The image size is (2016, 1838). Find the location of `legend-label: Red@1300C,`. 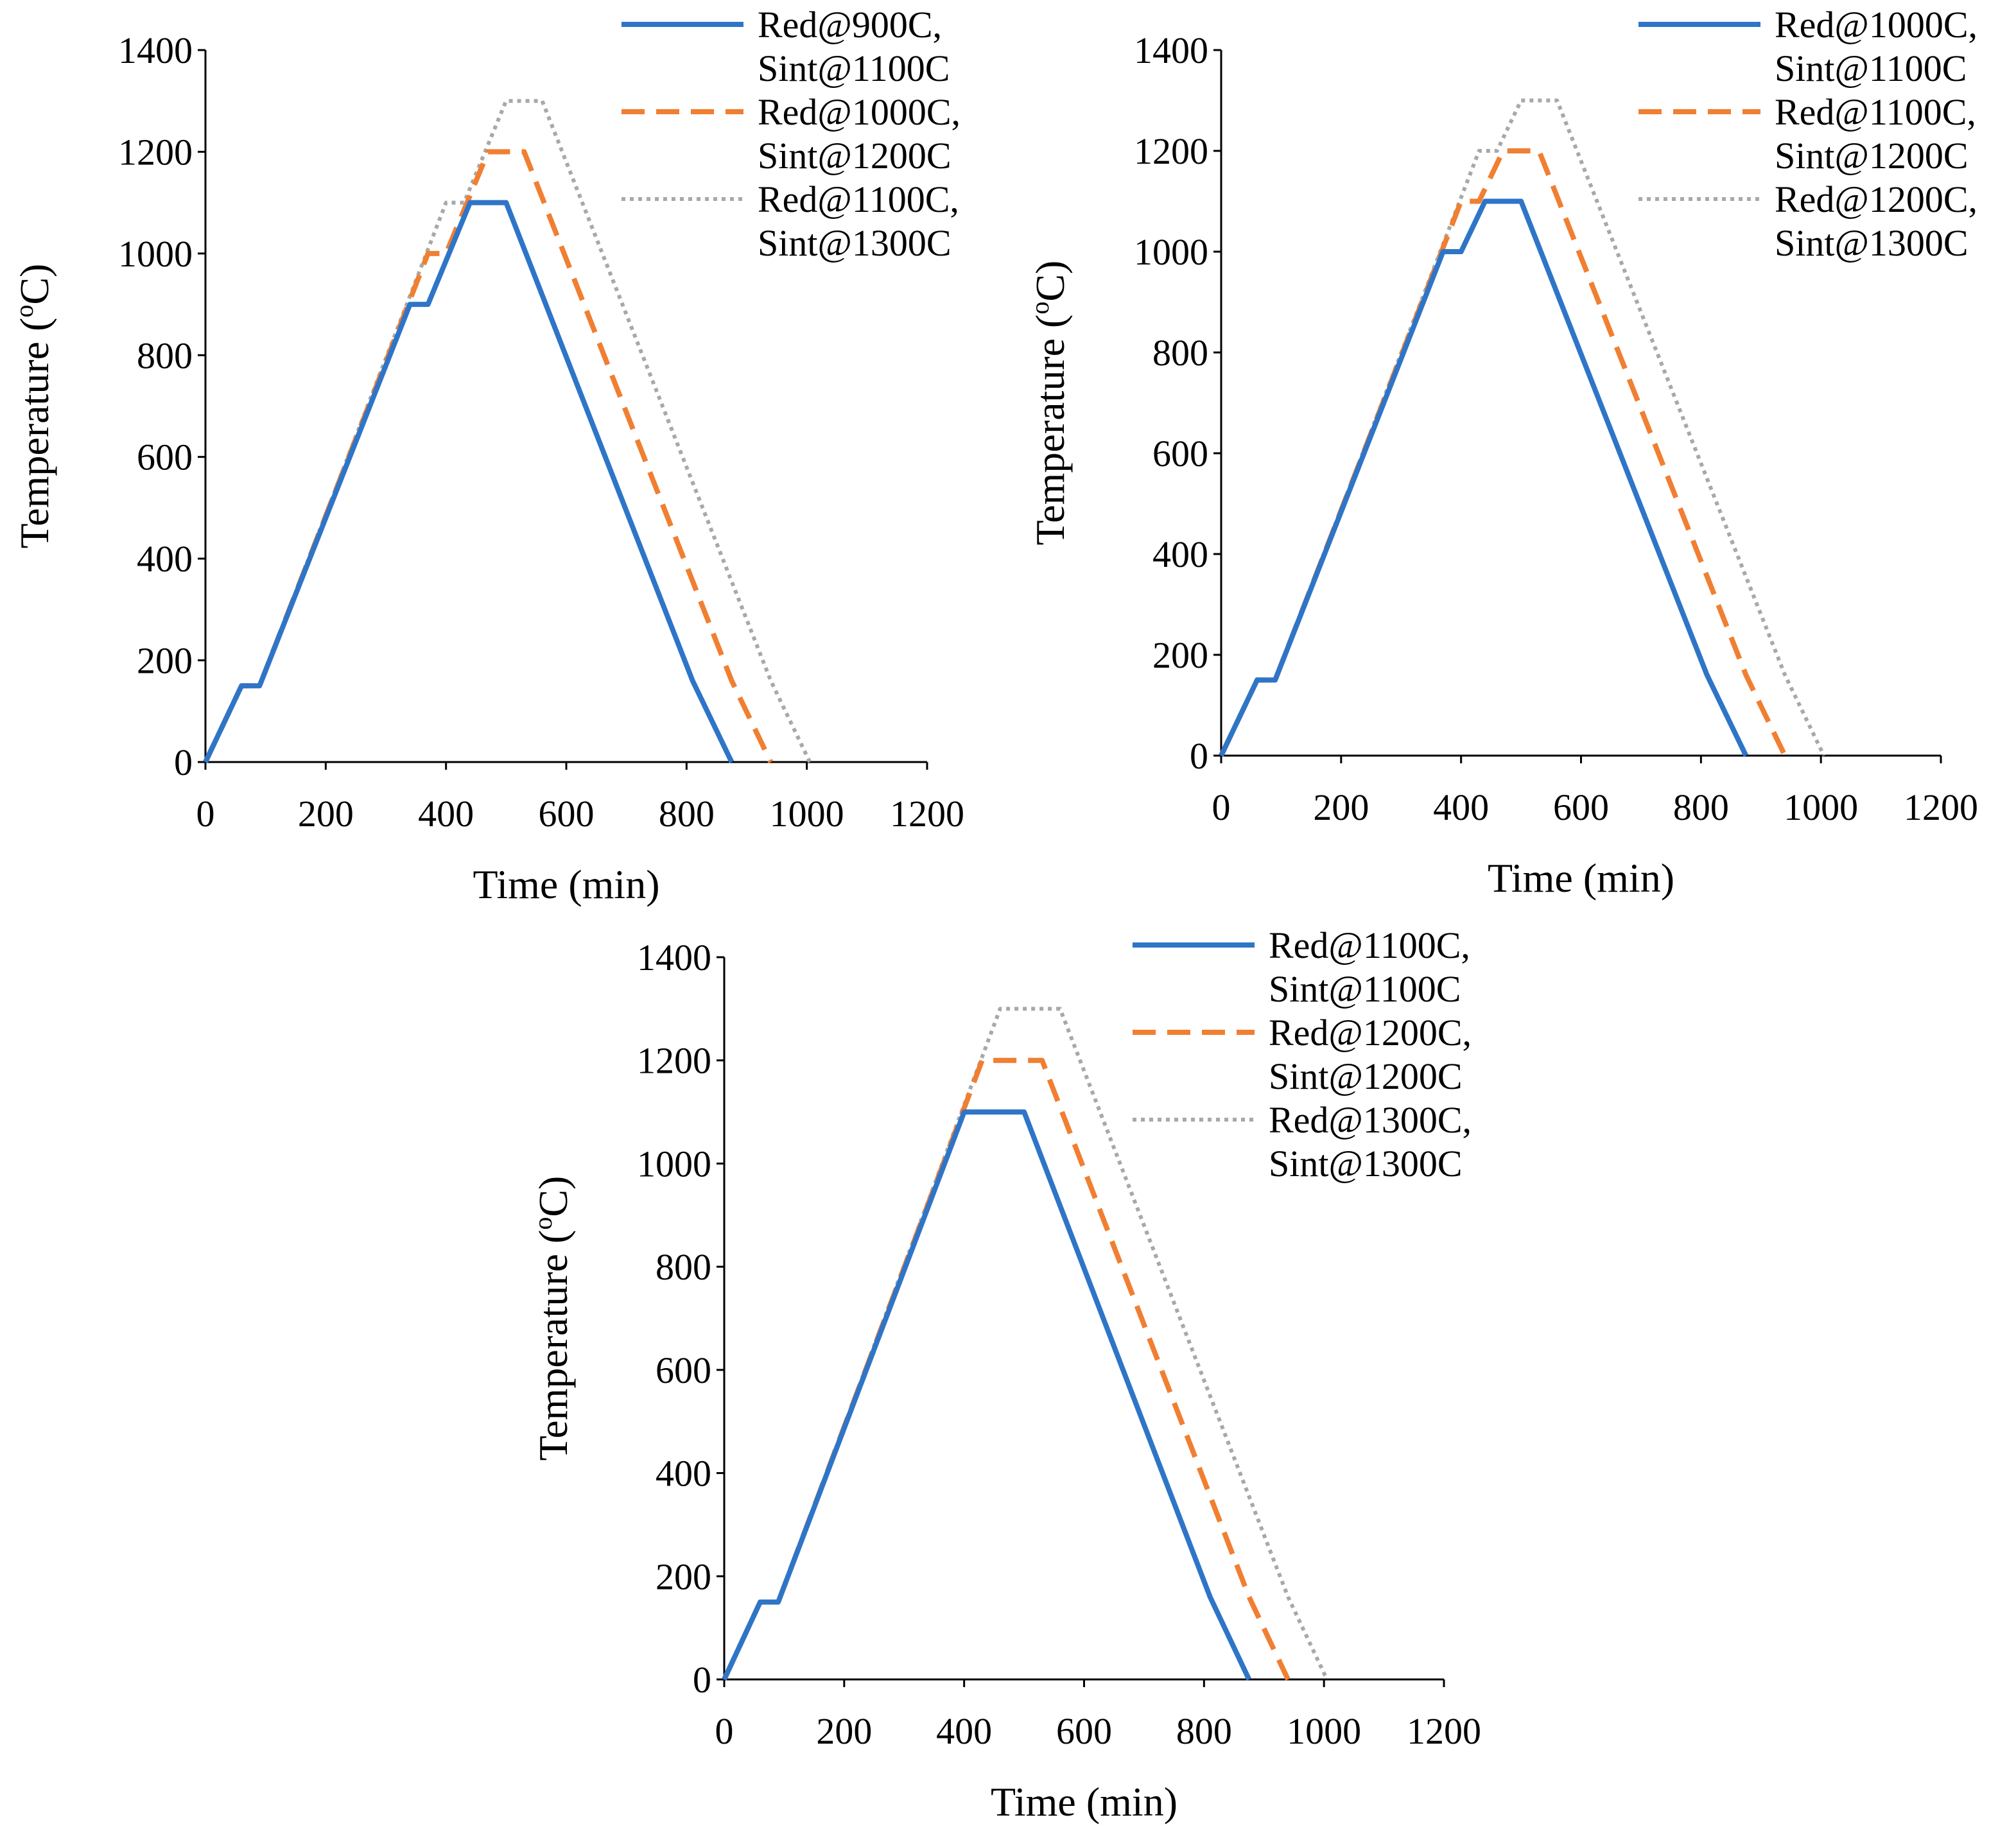

legend-label: Red@1300C, is located at coordinates (1370, 1120).